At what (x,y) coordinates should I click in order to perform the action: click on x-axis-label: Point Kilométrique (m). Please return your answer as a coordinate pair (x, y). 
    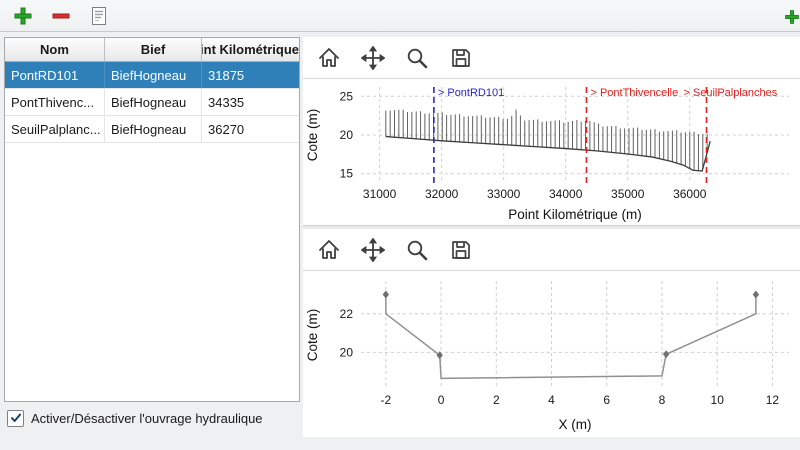
    Looking at the image, I should click on (575, 214).